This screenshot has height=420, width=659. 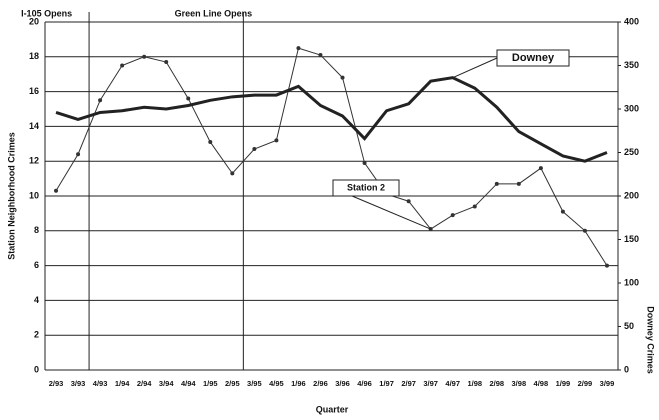 What do you see at coordinates (34, 21) in the screenshot?
I see `y-tick-label: 20` at bounding box center [34, 21].